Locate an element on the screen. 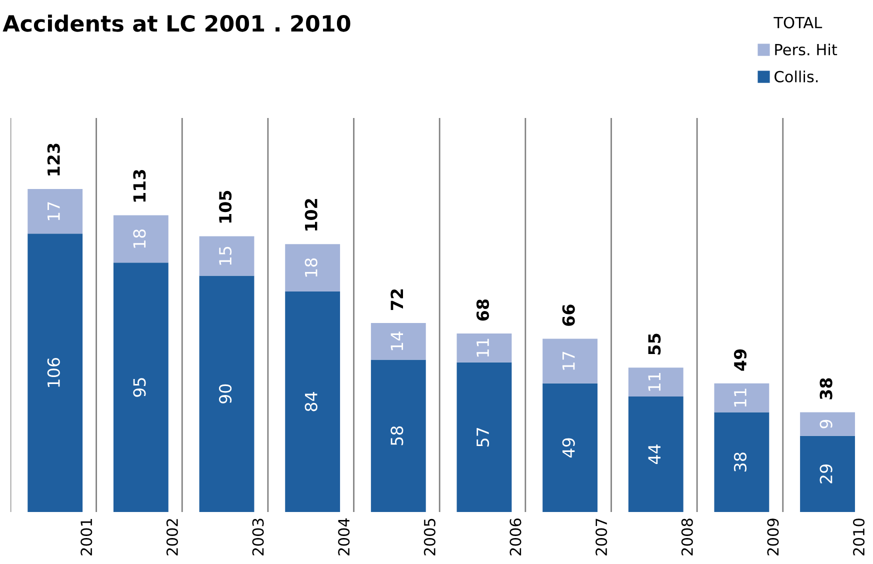 This screenshot has width=873, height=564. total-label: 49 is located at coordinates (740, 360).